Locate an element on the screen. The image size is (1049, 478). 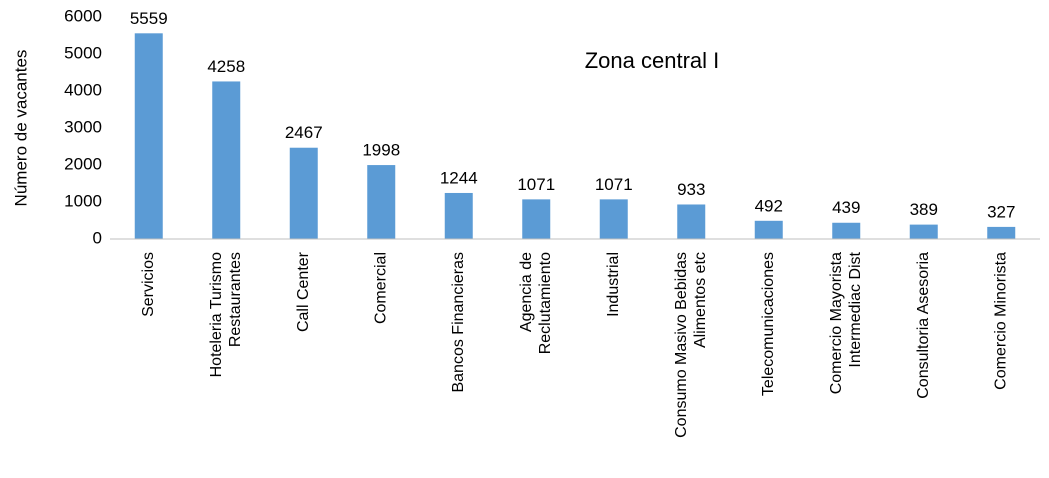
x-tick-label: Comercio Minorista is located at coordinates (1000, 321).